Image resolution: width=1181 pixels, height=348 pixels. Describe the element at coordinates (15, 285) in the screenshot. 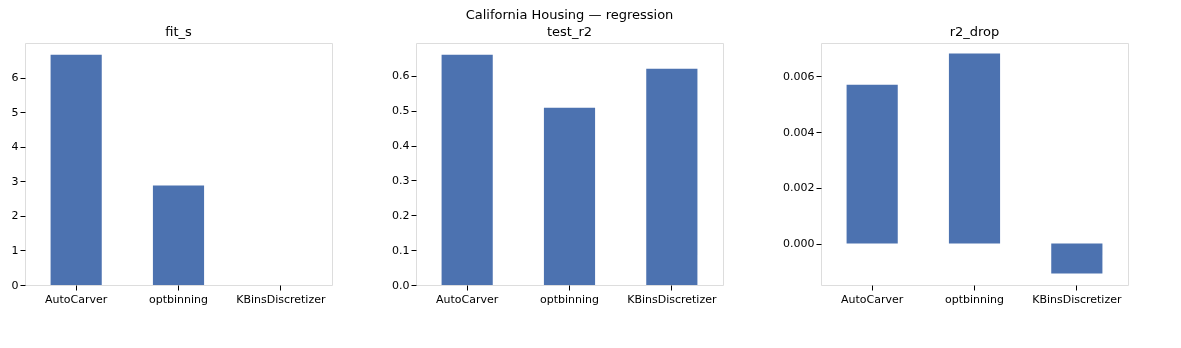

I see `y-tick-label: 0` at that location.